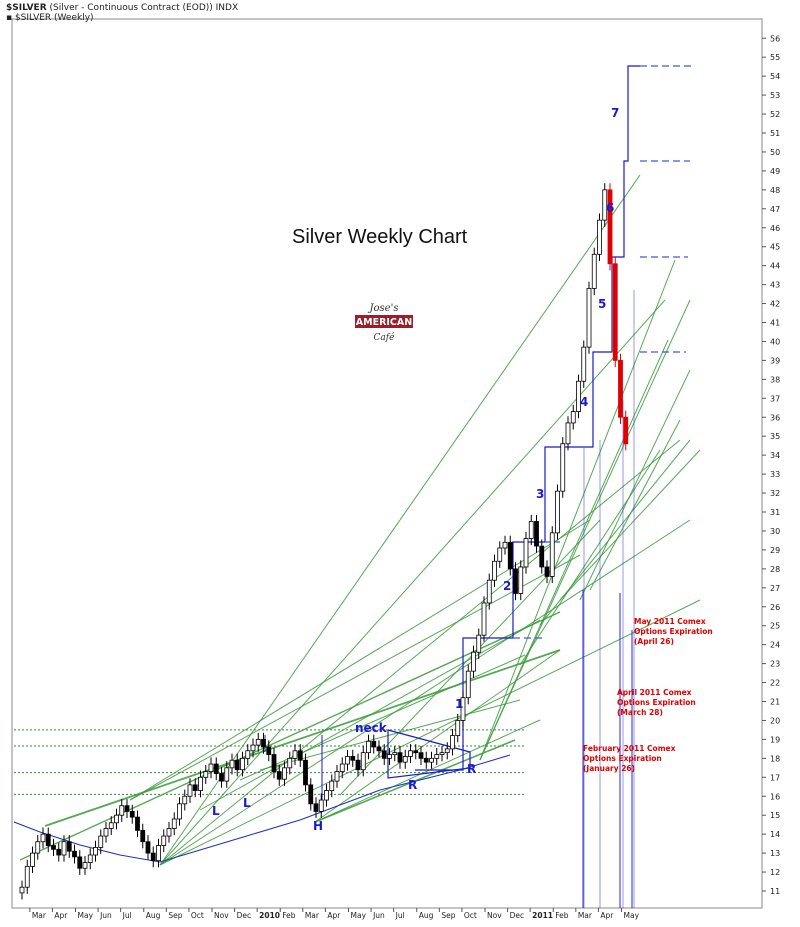 The height and width of the screenshot is (927, 800). I want to click on logo-mid-text: AMERICAN, so click(384, 322).